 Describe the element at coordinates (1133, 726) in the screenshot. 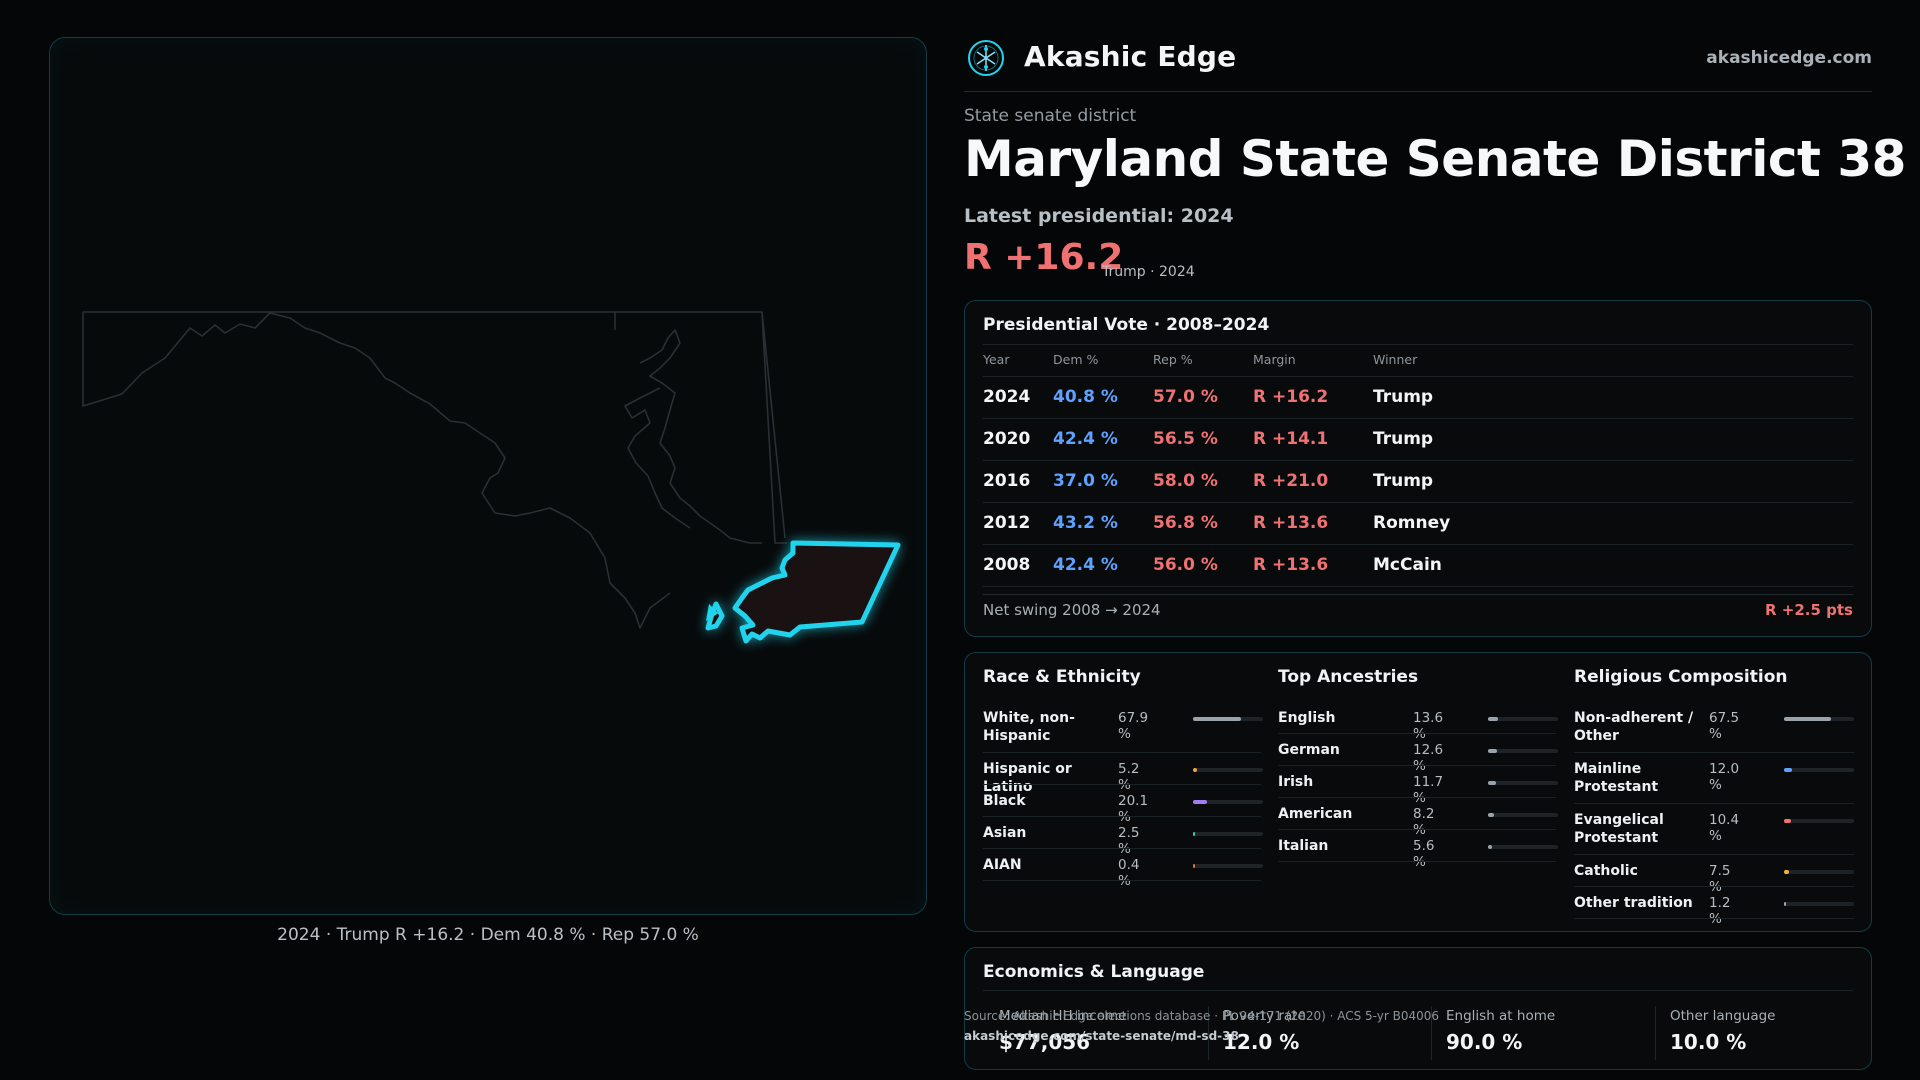

I see `race-value: 67.9 %` at that location.